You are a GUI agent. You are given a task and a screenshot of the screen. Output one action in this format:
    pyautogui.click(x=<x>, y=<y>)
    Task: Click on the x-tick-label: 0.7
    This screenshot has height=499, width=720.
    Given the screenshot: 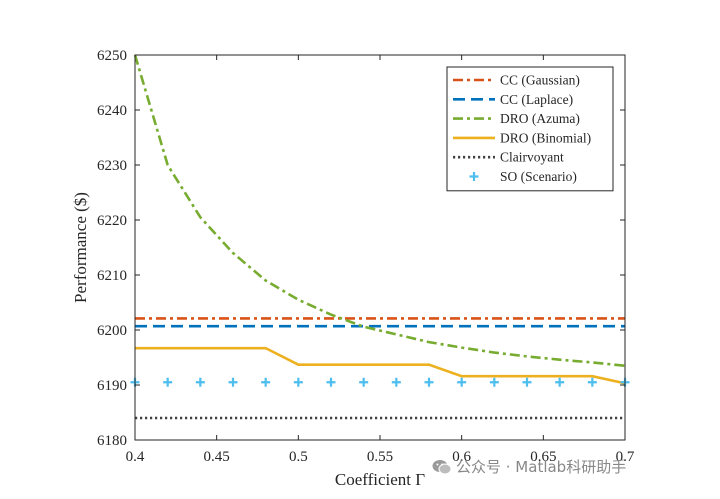 What is the action you would take?
    pyautogui.click(x=625, y=457)
    